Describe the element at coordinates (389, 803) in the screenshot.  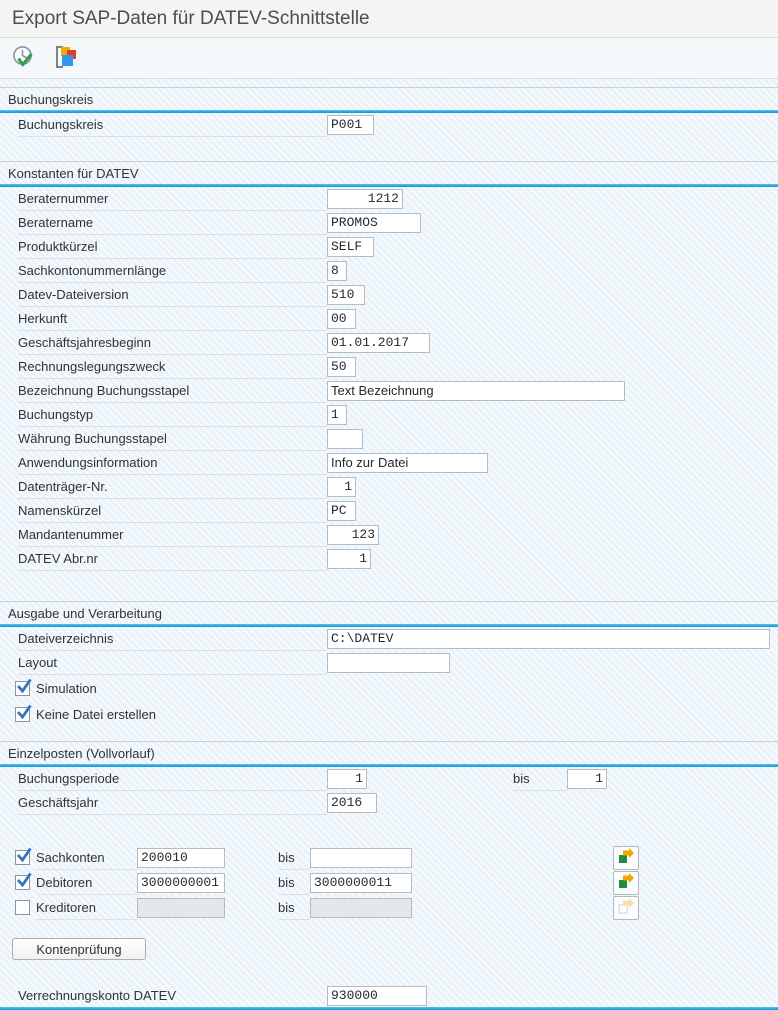
I see `form-row: Geschäftsjahr 2016` at that location.